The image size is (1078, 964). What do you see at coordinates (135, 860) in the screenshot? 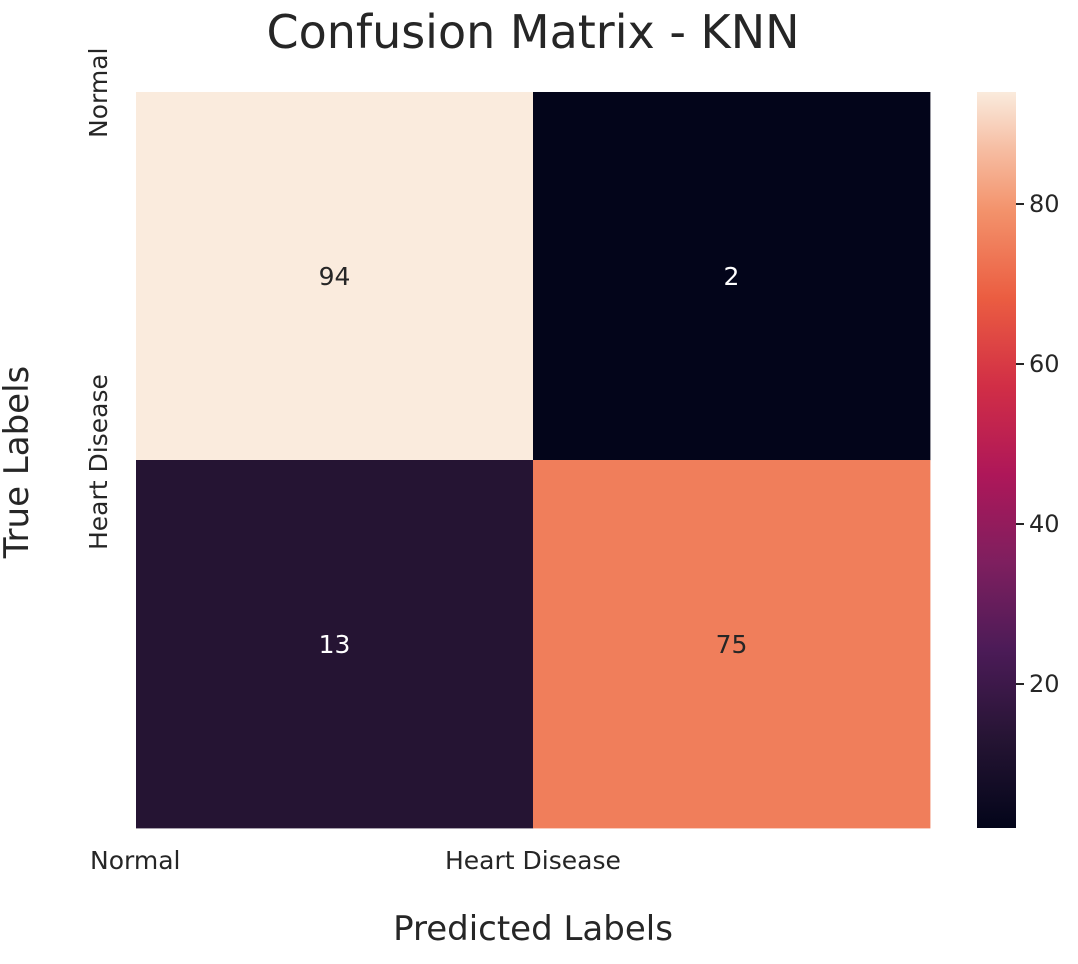
I see `x-tick-label-normal: Normal` at bounding box center [135, 860].